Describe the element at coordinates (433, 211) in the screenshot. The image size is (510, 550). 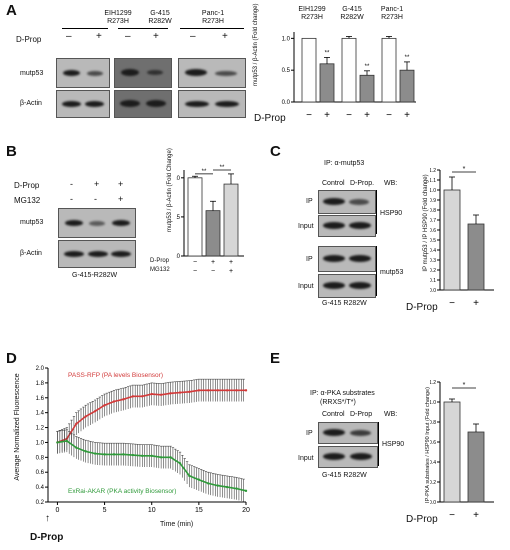
I see `y-tick-label: 0.8` at that location.